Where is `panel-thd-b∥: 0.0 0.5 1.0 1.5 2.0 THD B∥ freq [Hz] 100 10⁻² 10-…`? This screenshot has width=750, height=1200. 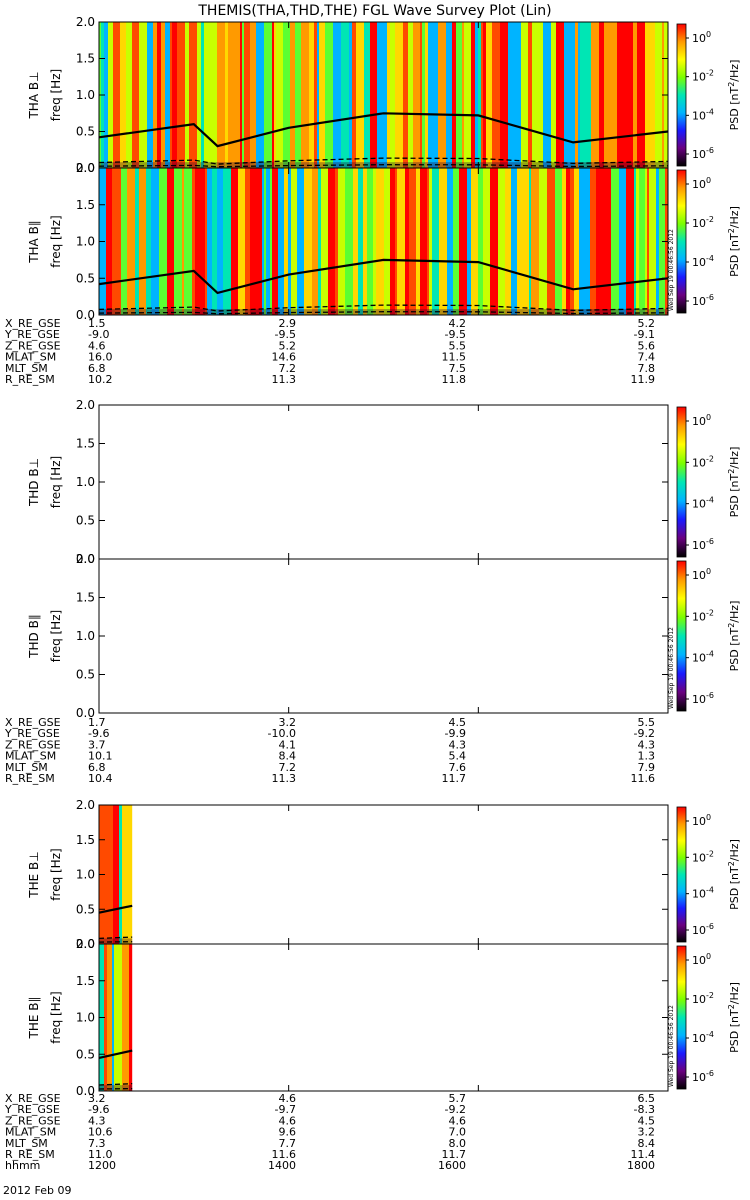
panel-thd-b∥: 0.0 0.5 1.0 1.5 2.0 THD B∥ freq [Hz] 100 10⁻² 10-… is located at coordinates (384, 636).